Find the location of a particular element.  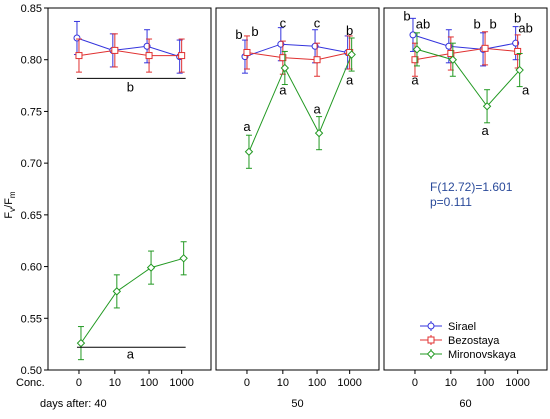

conc-label: Conc. is located at coordinates (30, 383).